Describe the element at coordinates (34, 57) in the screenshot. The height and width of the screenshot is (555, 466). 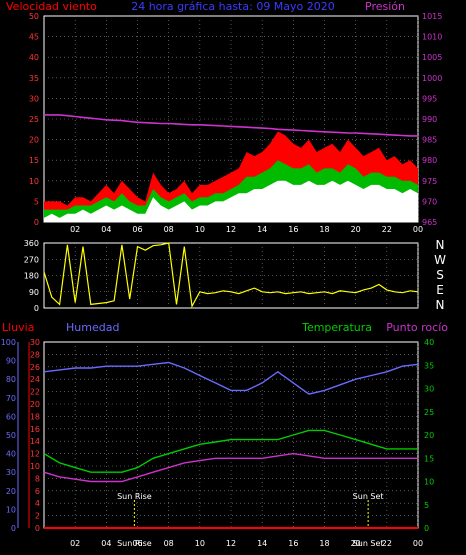
I see `wind-y-tick-40: 40` at that location.